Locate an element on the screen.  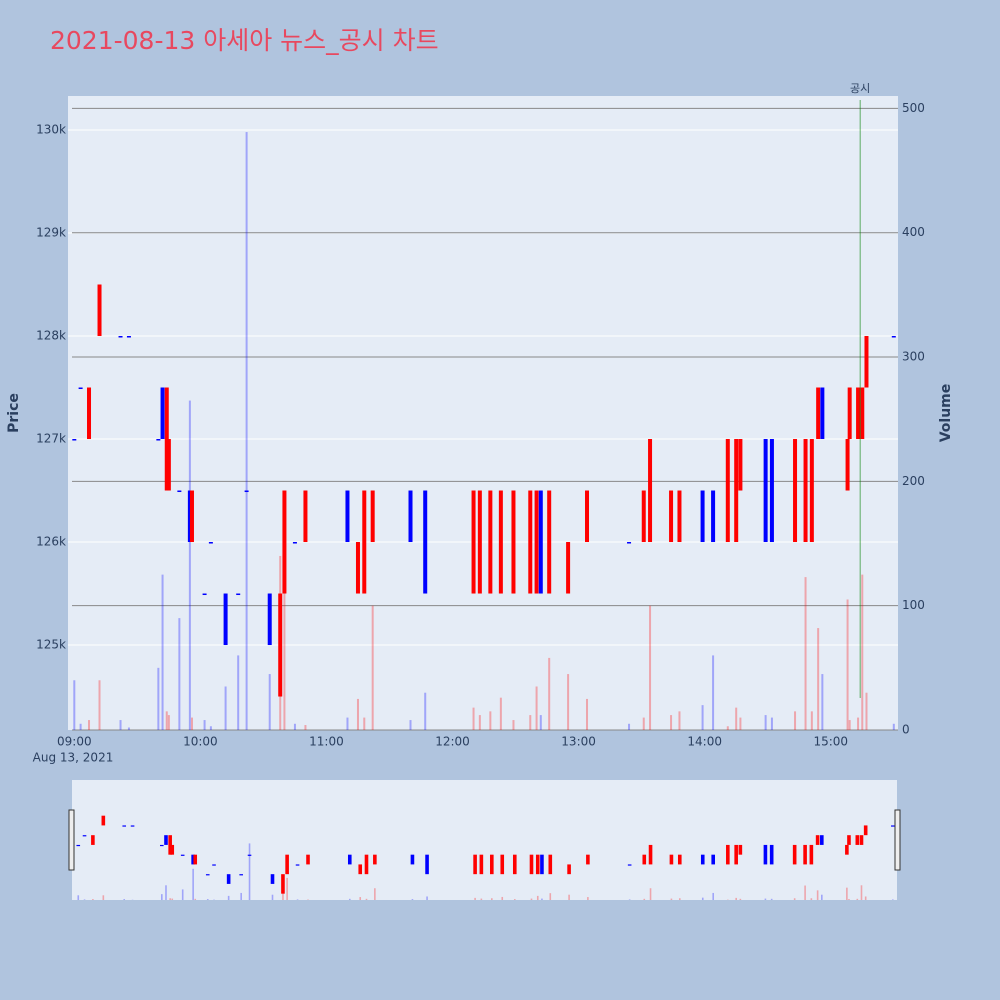
y-tick-label: 130k is located at coordinates (51, 129).